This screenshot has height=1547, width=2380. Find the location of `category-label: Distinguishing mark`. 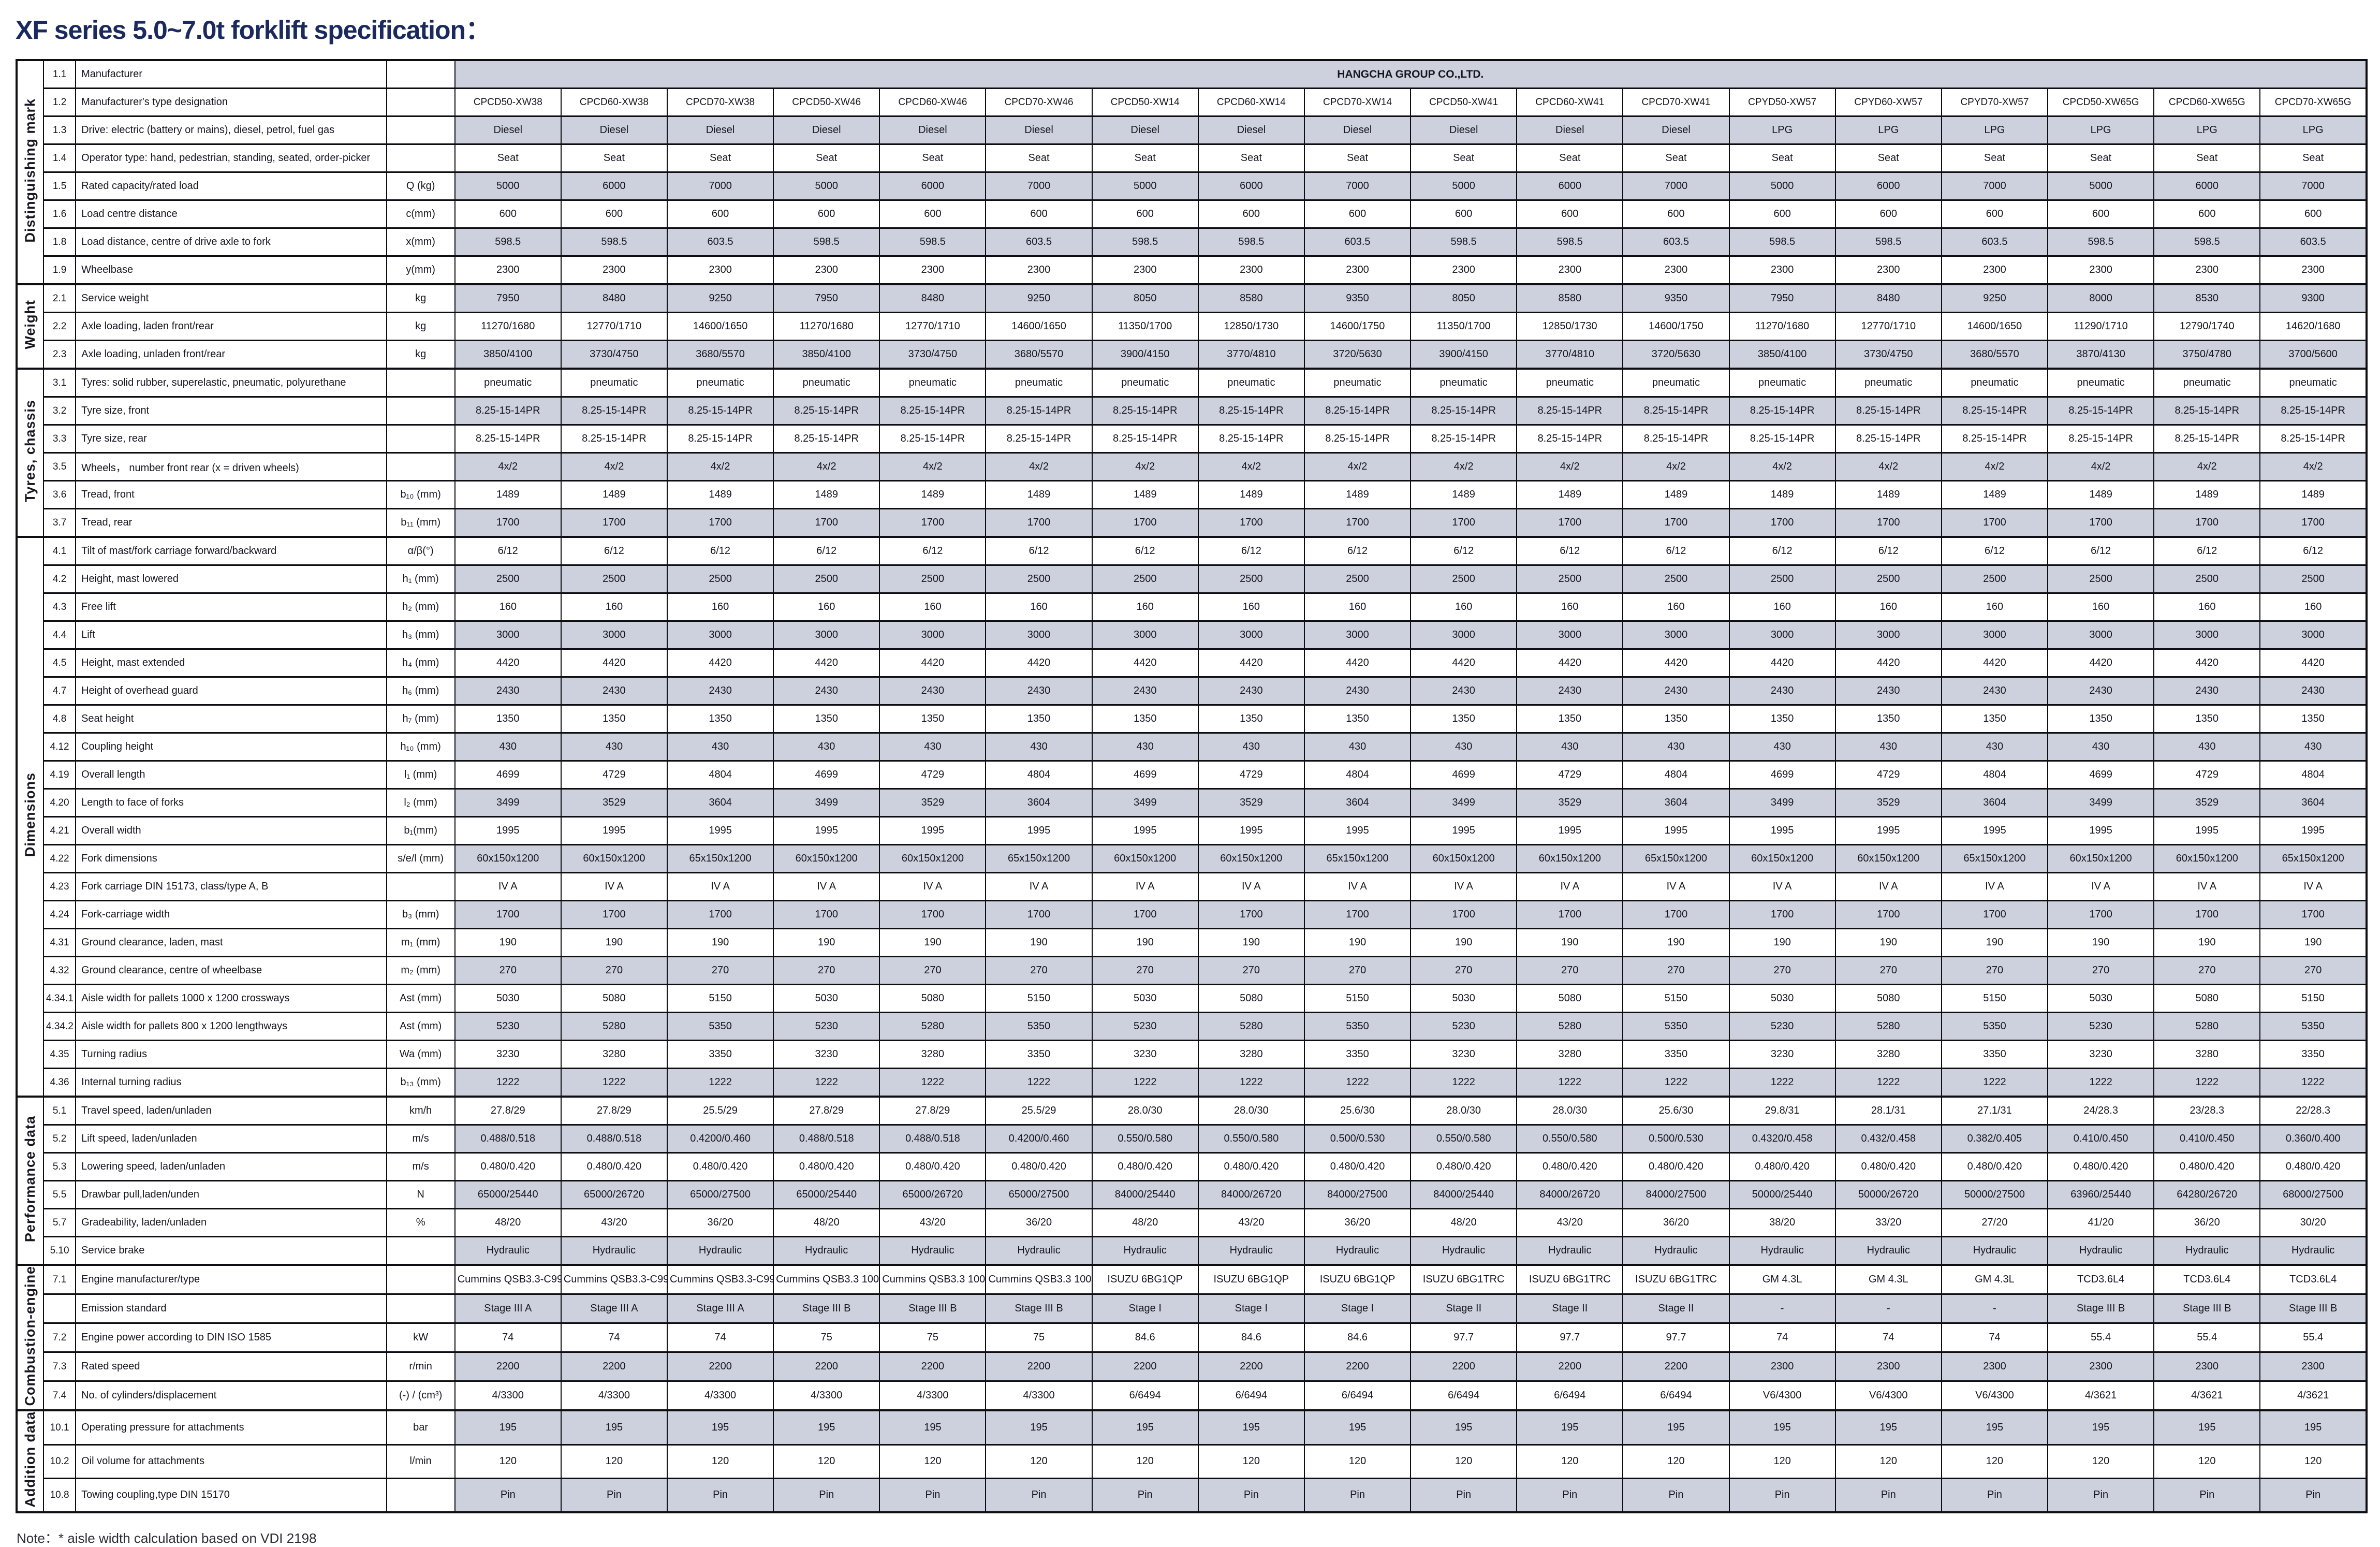

category-label: Distinguishing mark is located at coordinates (31, 172).